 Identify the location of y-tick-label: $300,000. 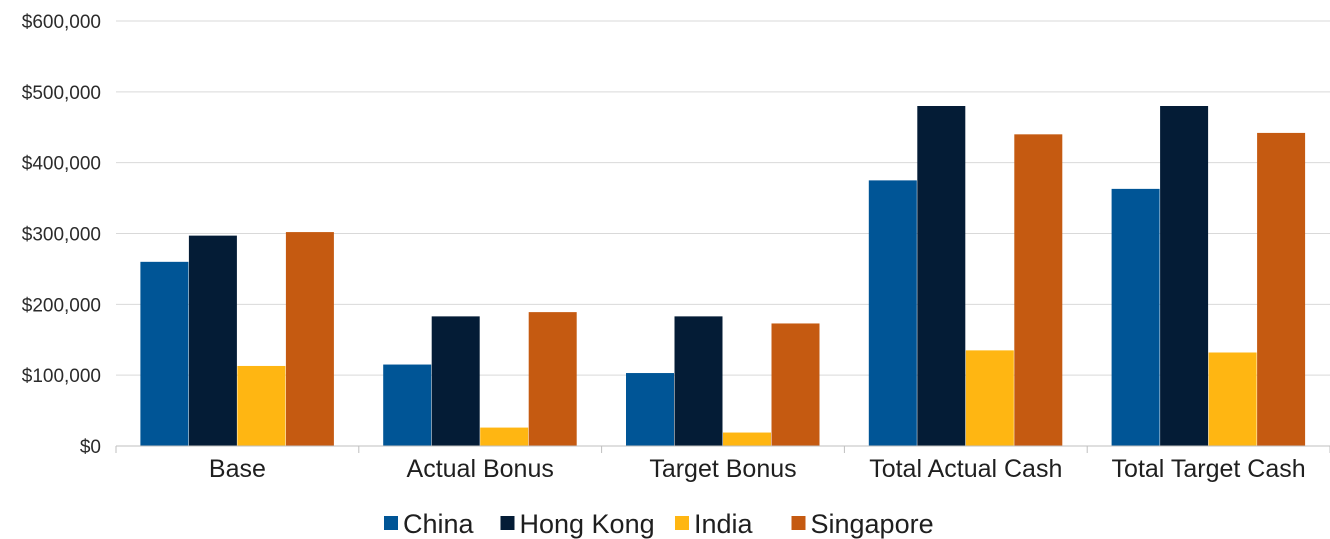
(61, 235).